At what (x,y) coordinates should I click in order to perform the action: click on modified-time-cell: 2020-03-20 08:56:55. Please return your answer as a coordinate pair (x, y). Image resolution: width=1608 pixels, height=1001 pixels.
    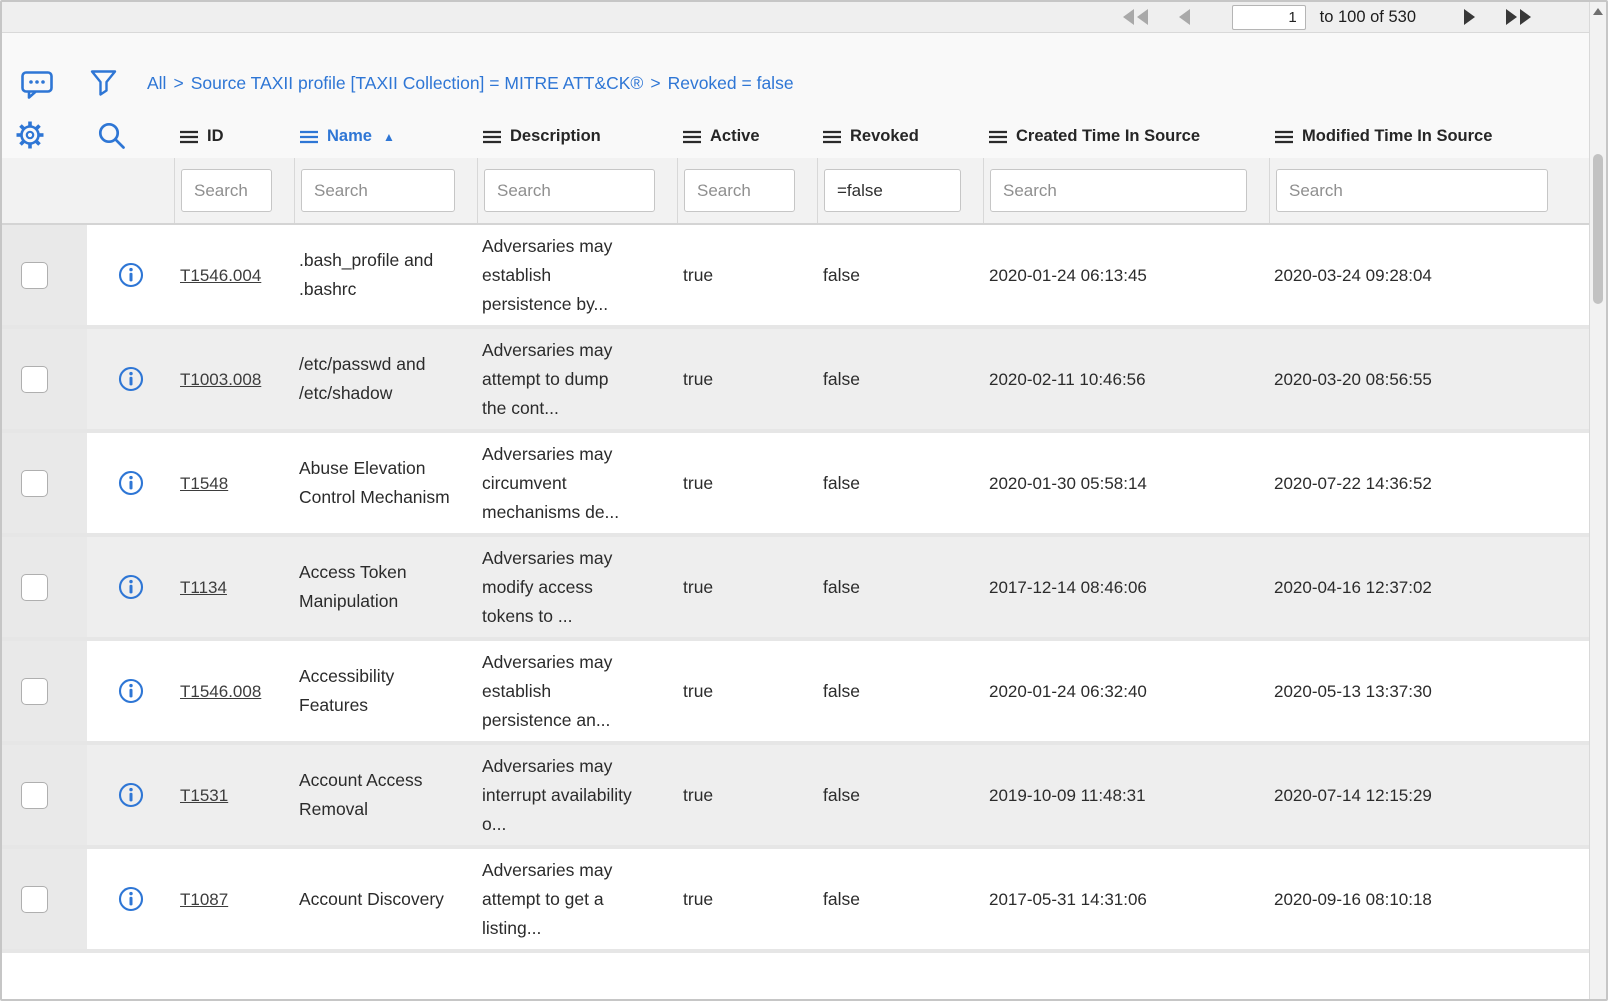
    Looking at the image, I should click on (1429, 379).